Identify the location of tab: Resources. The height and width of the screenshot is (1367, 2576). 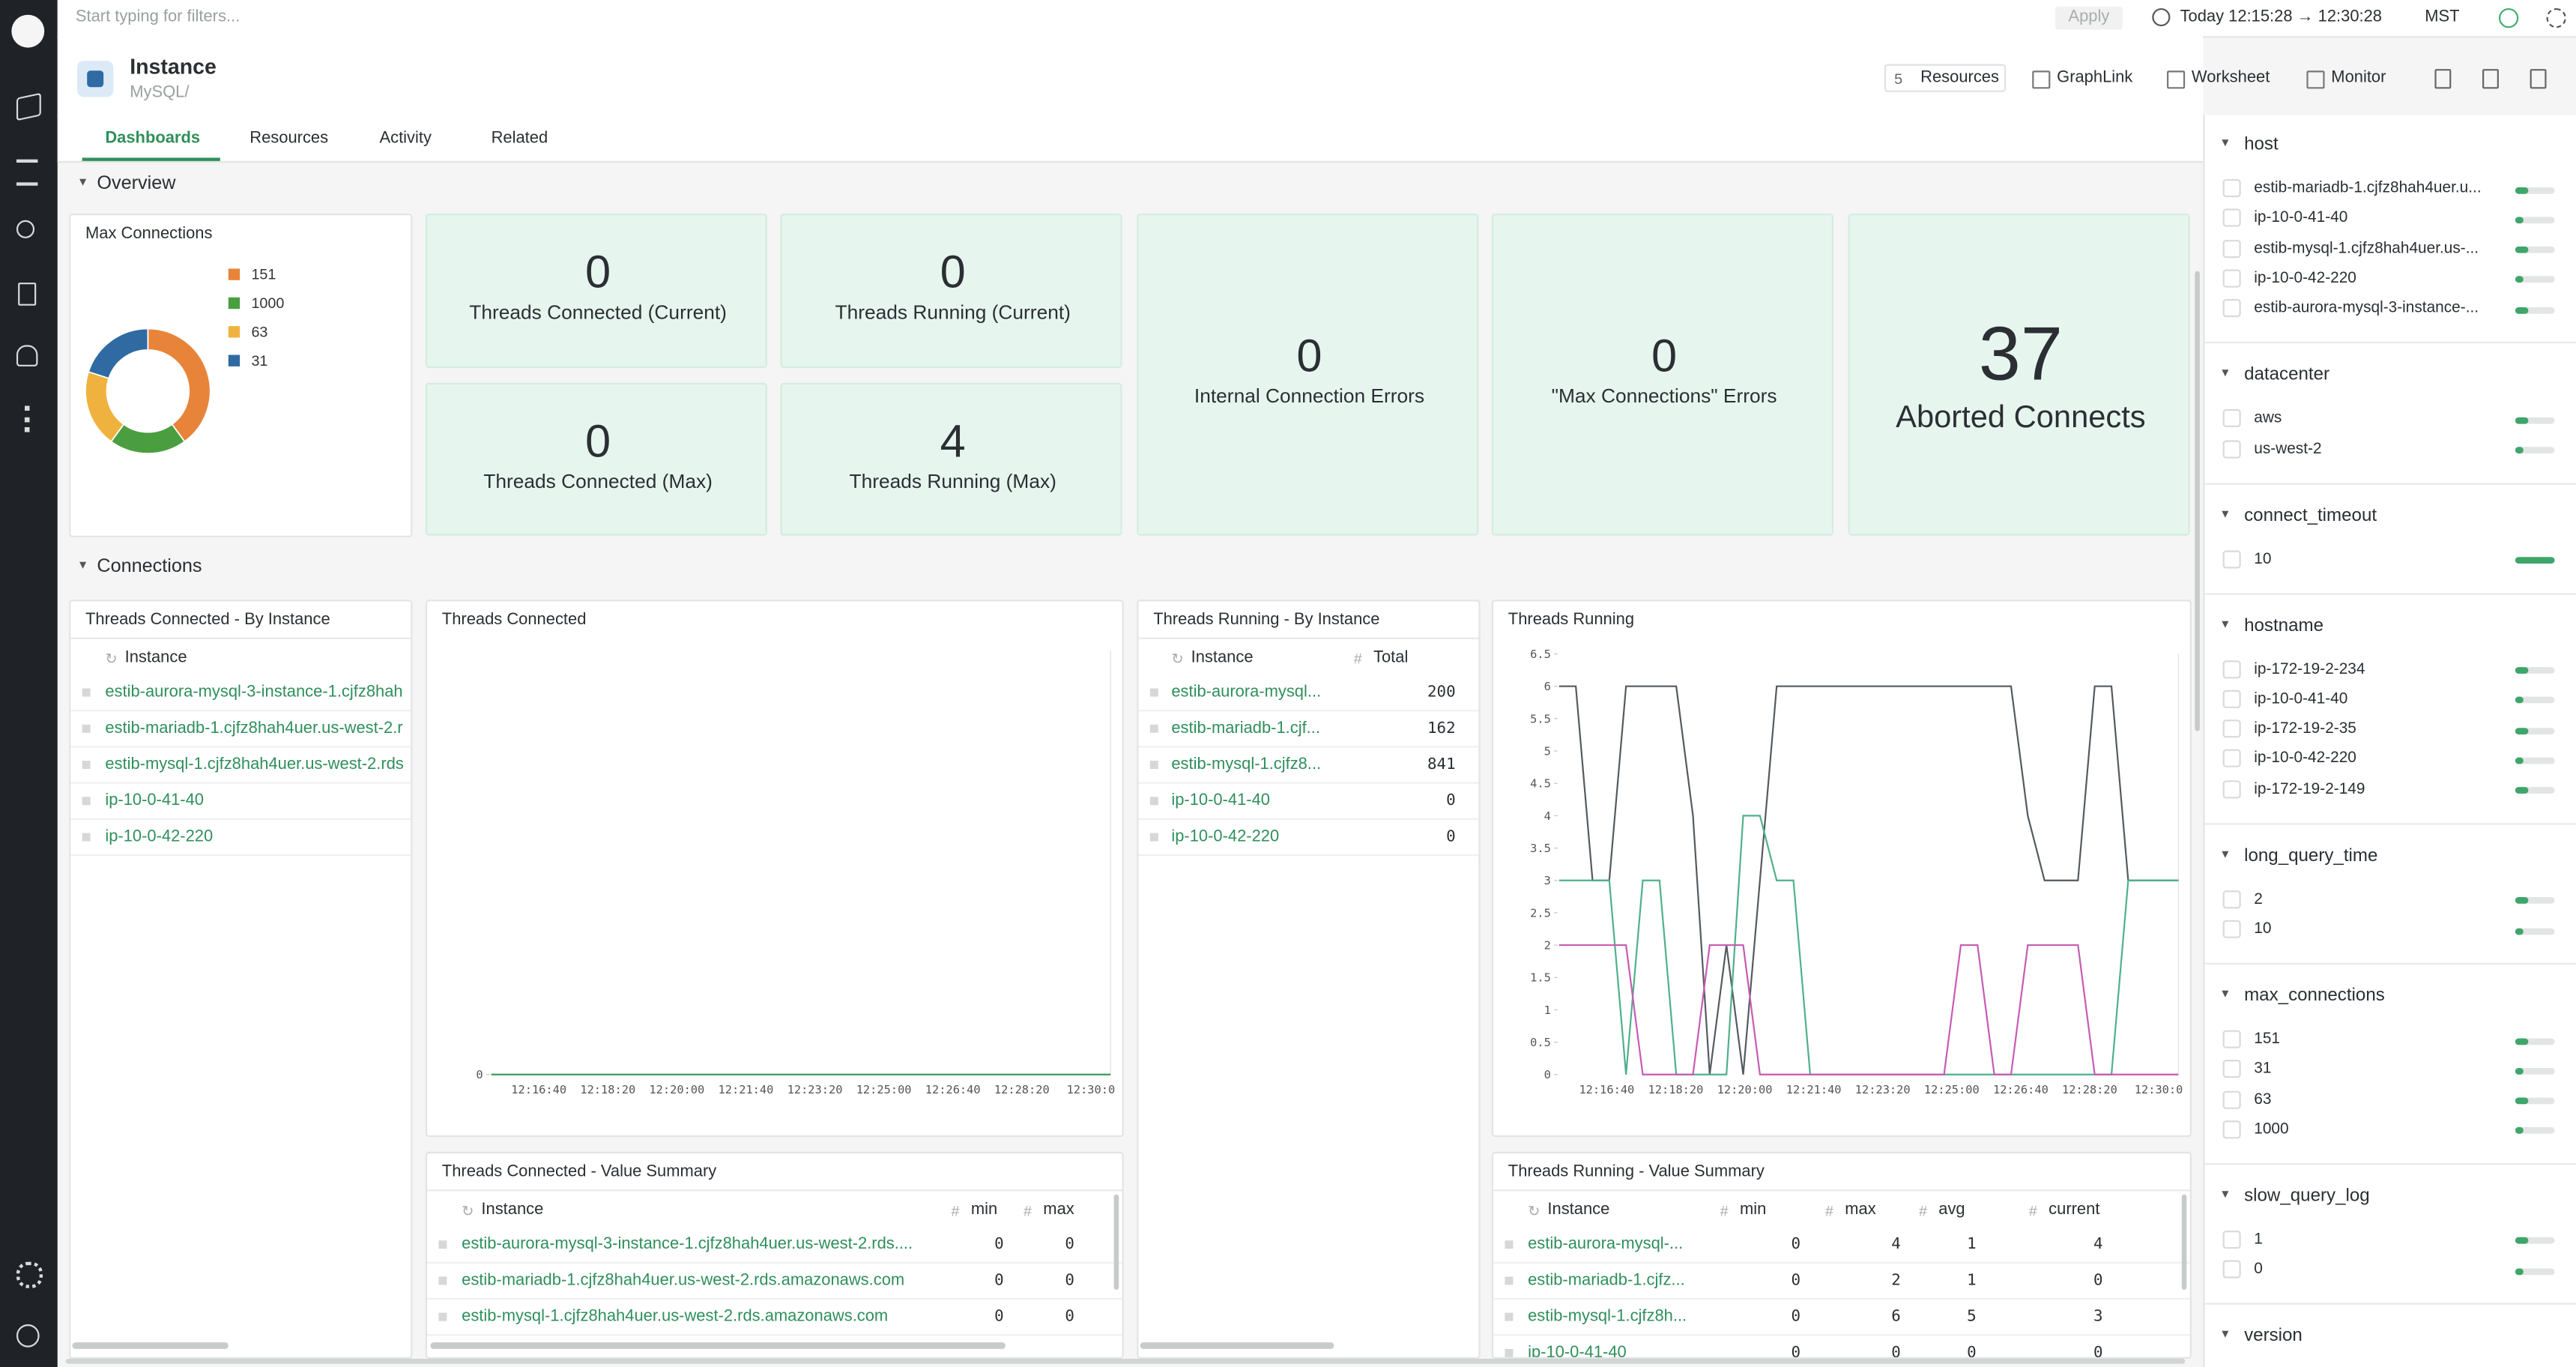
(289, 139).